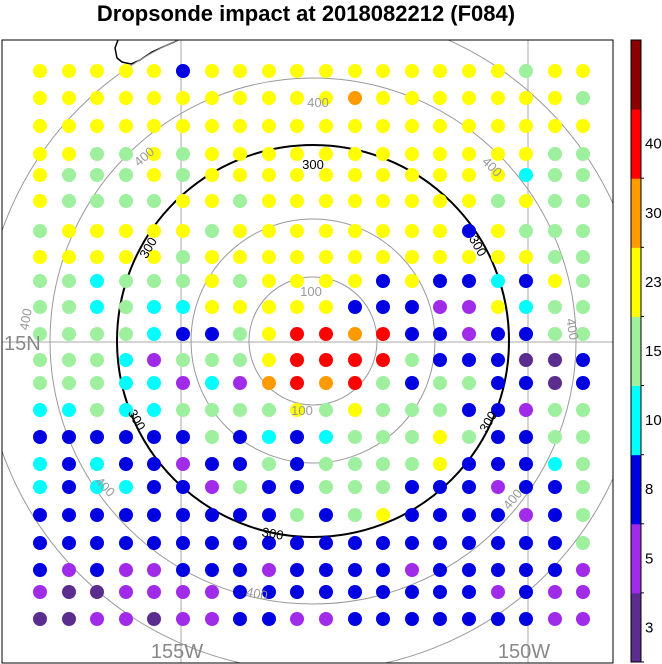 This screenshot has width=662, height=664. Describe the element at coordinates (636, 282) in the screenshot. I see `colorbar-segment-yellow` at that location.